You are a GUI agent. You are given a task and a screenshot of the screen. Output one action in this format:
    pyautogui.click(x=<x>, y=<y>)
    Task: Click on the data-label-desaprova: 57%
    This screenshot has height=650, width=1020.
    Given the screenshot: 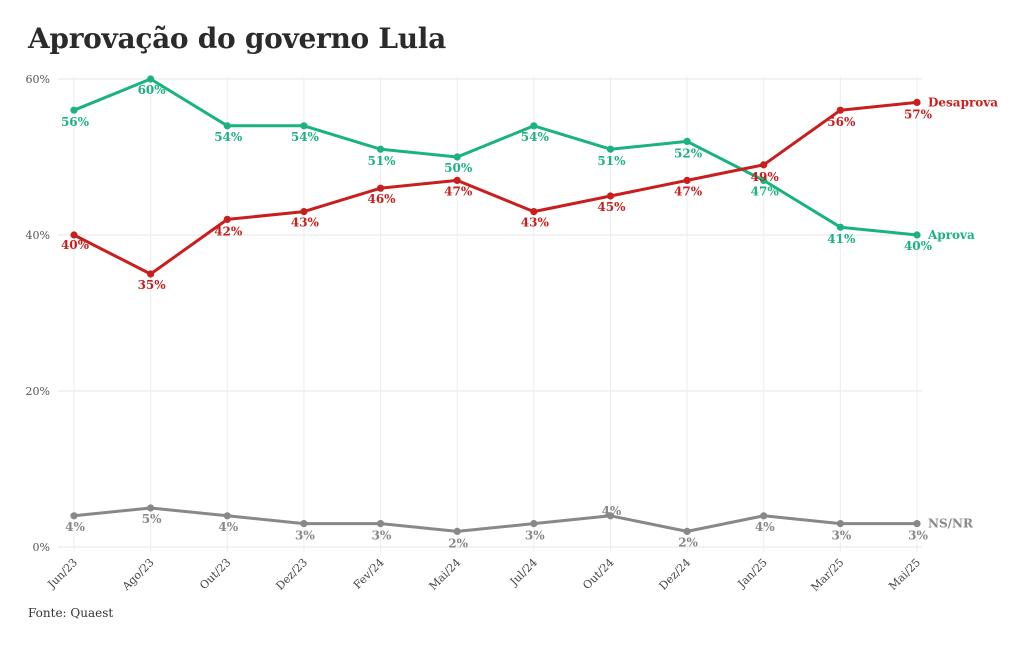 What is the action you would take?
    pyautogui.click(x=918, y=114)
    